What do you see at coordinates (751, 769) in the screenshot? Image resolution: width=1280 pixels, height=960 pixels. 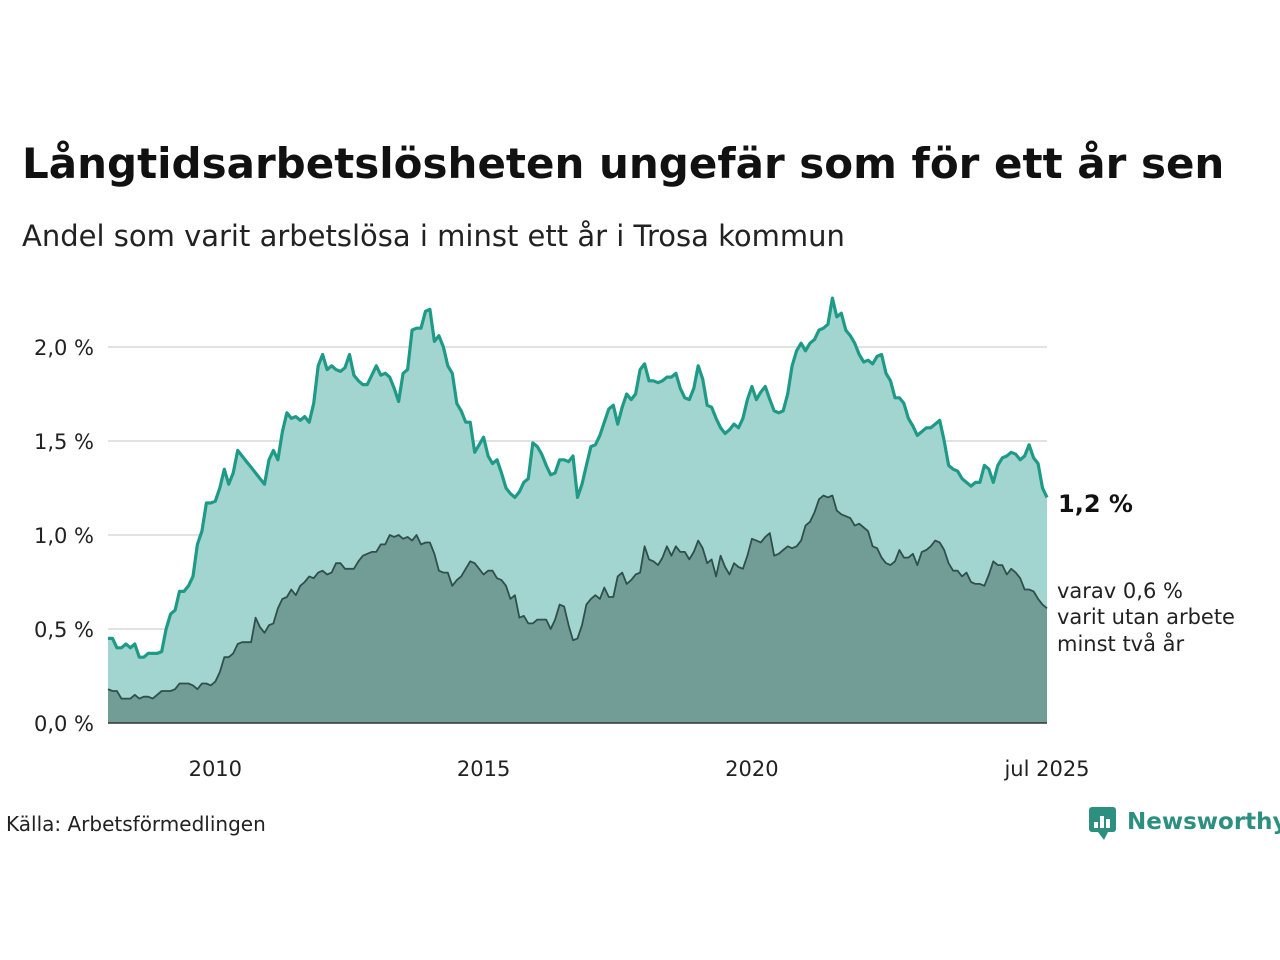 I see `x-tick-label: 2020` at bounding box center [751, 769].